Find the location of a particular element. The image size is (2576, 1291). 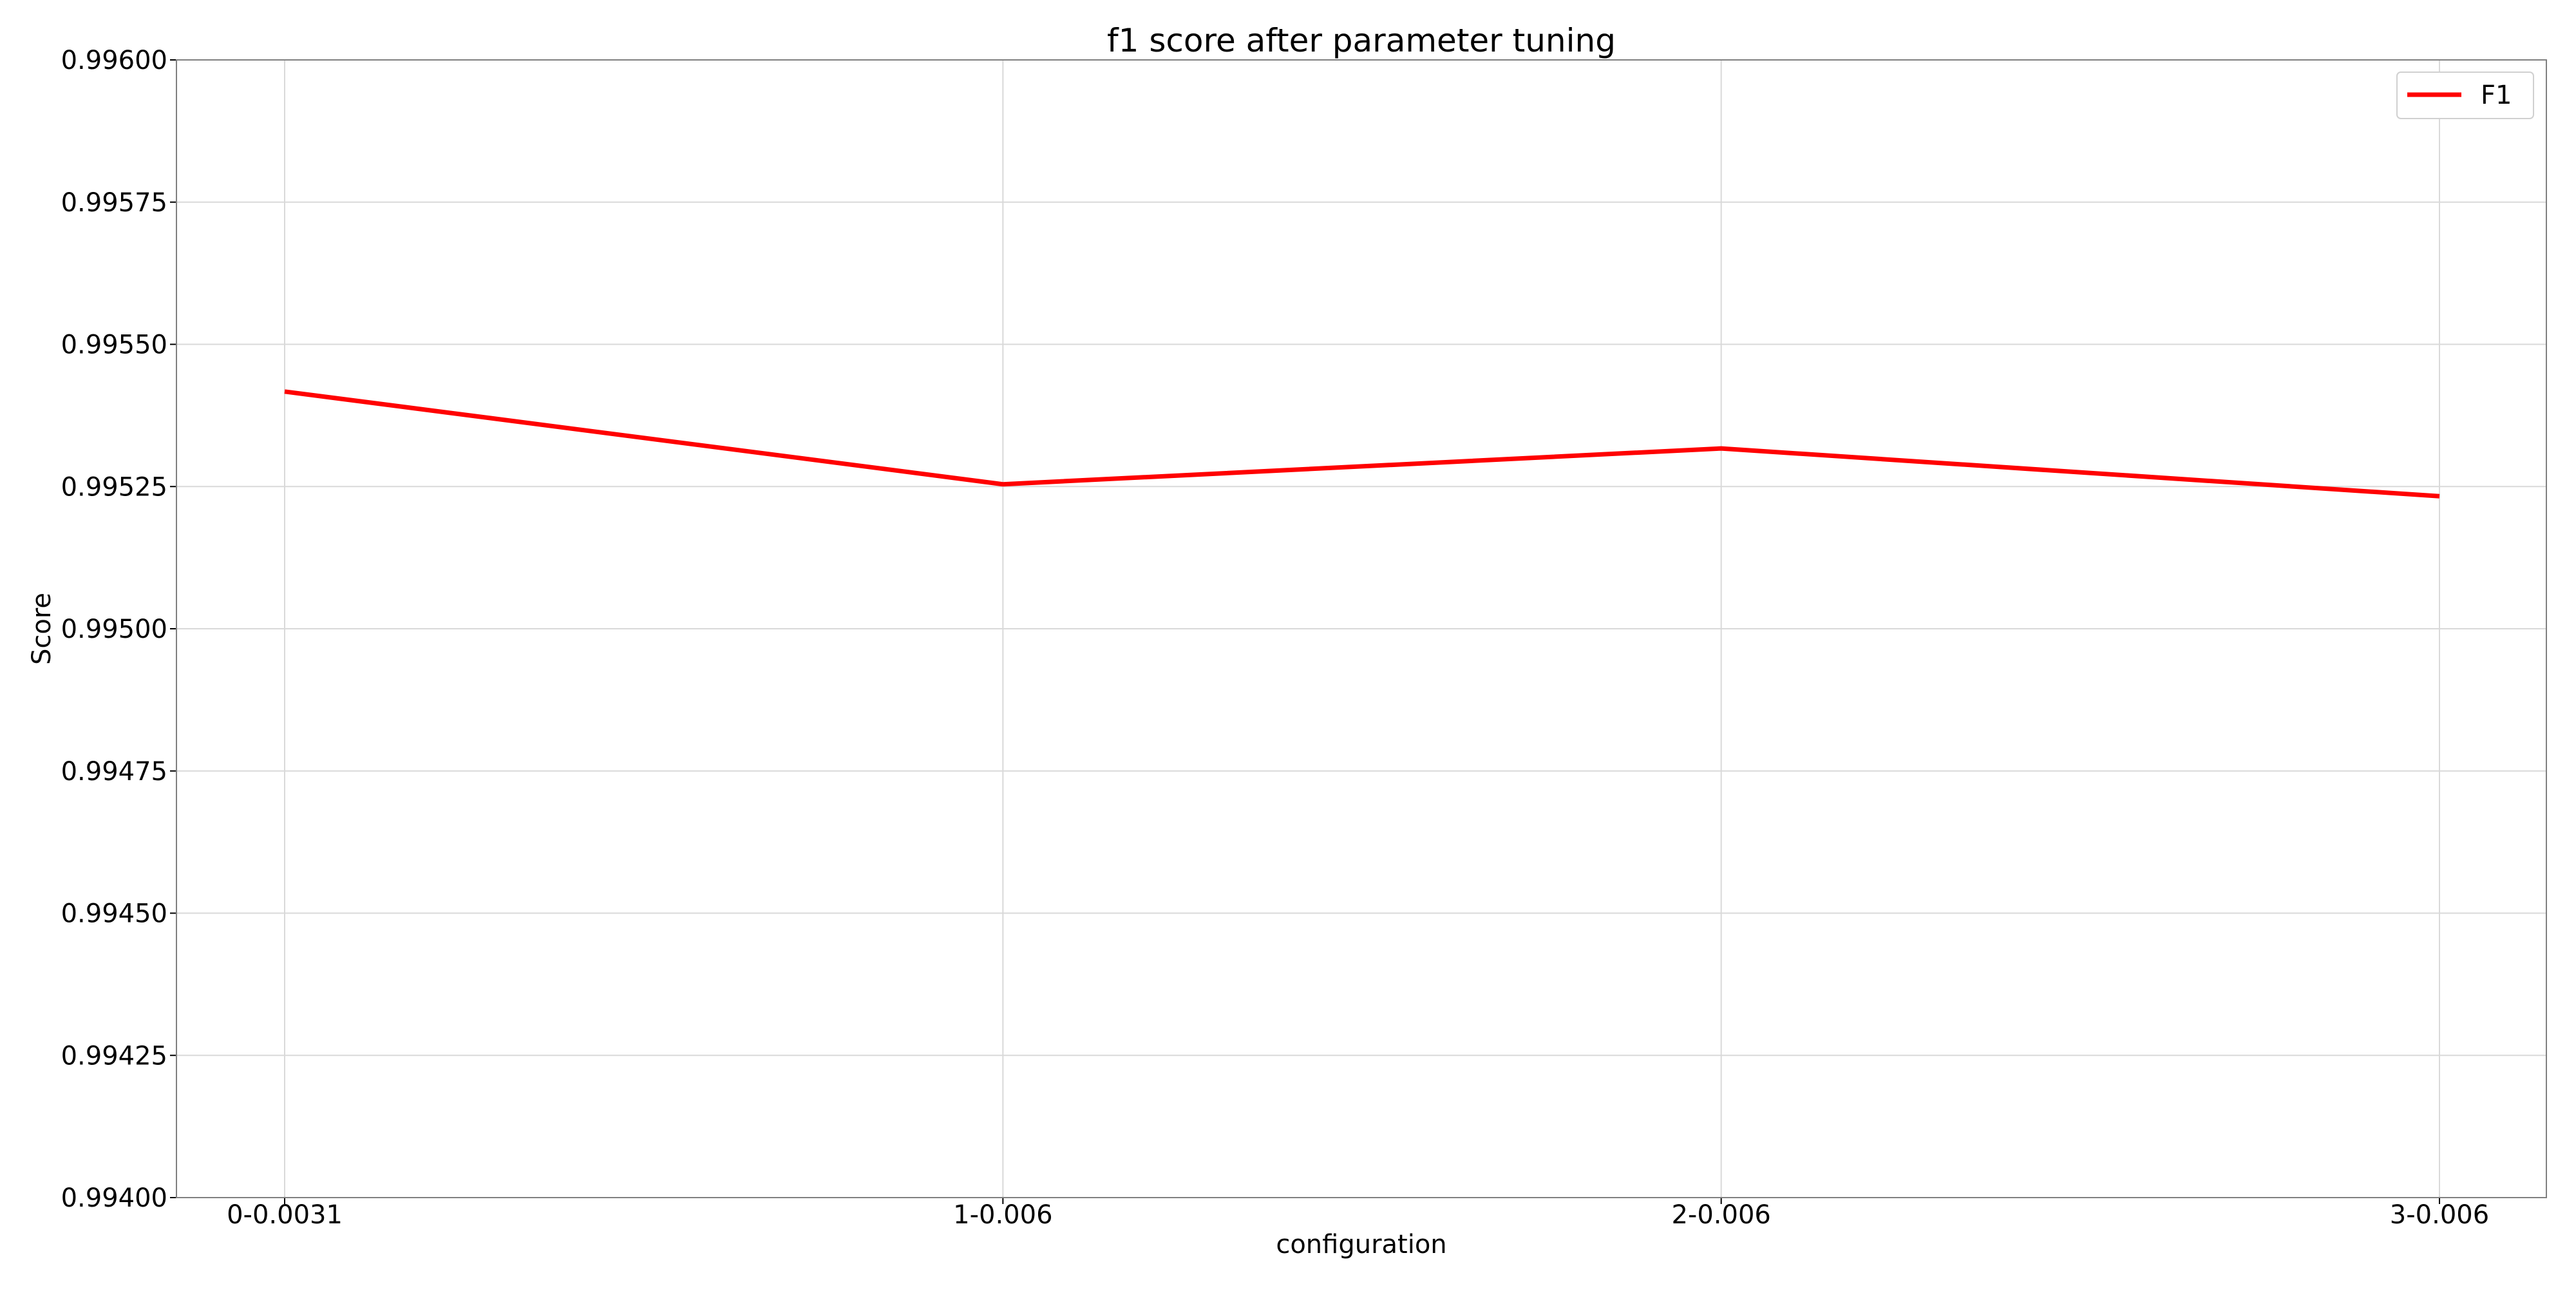

y-tick-label: 0.99550 is located at coordinates (114, 345).